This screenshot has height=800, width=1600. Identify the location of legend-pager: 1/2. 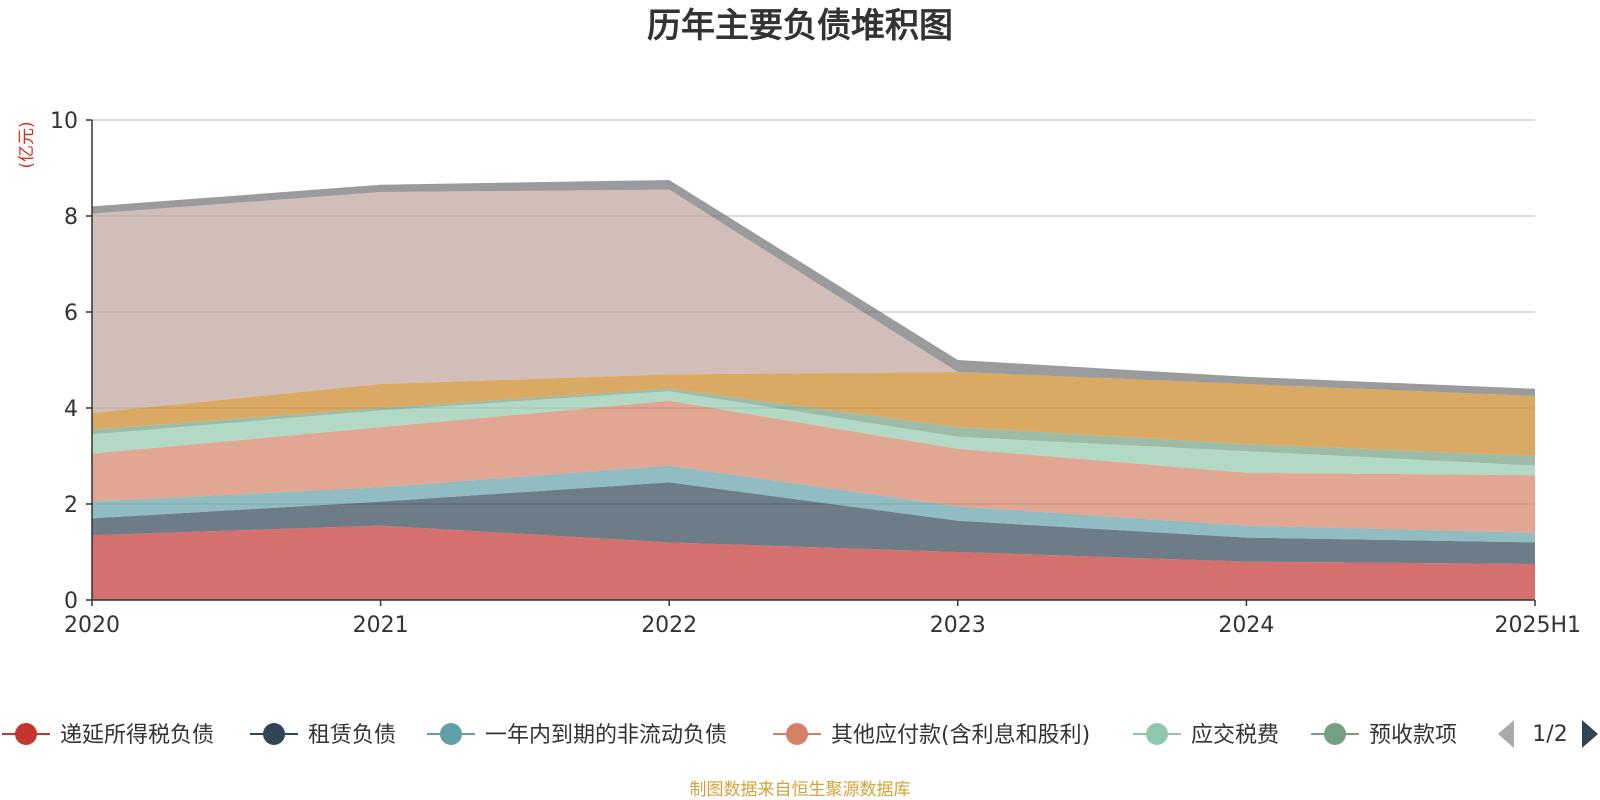
(1548, 734).